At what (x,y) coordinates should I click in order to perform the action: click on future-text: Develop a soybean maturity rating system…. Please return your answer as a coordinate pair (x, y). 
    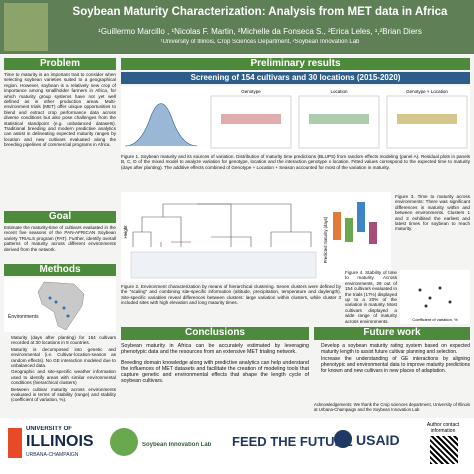
    Looking at the image, I should click on (392, 372).